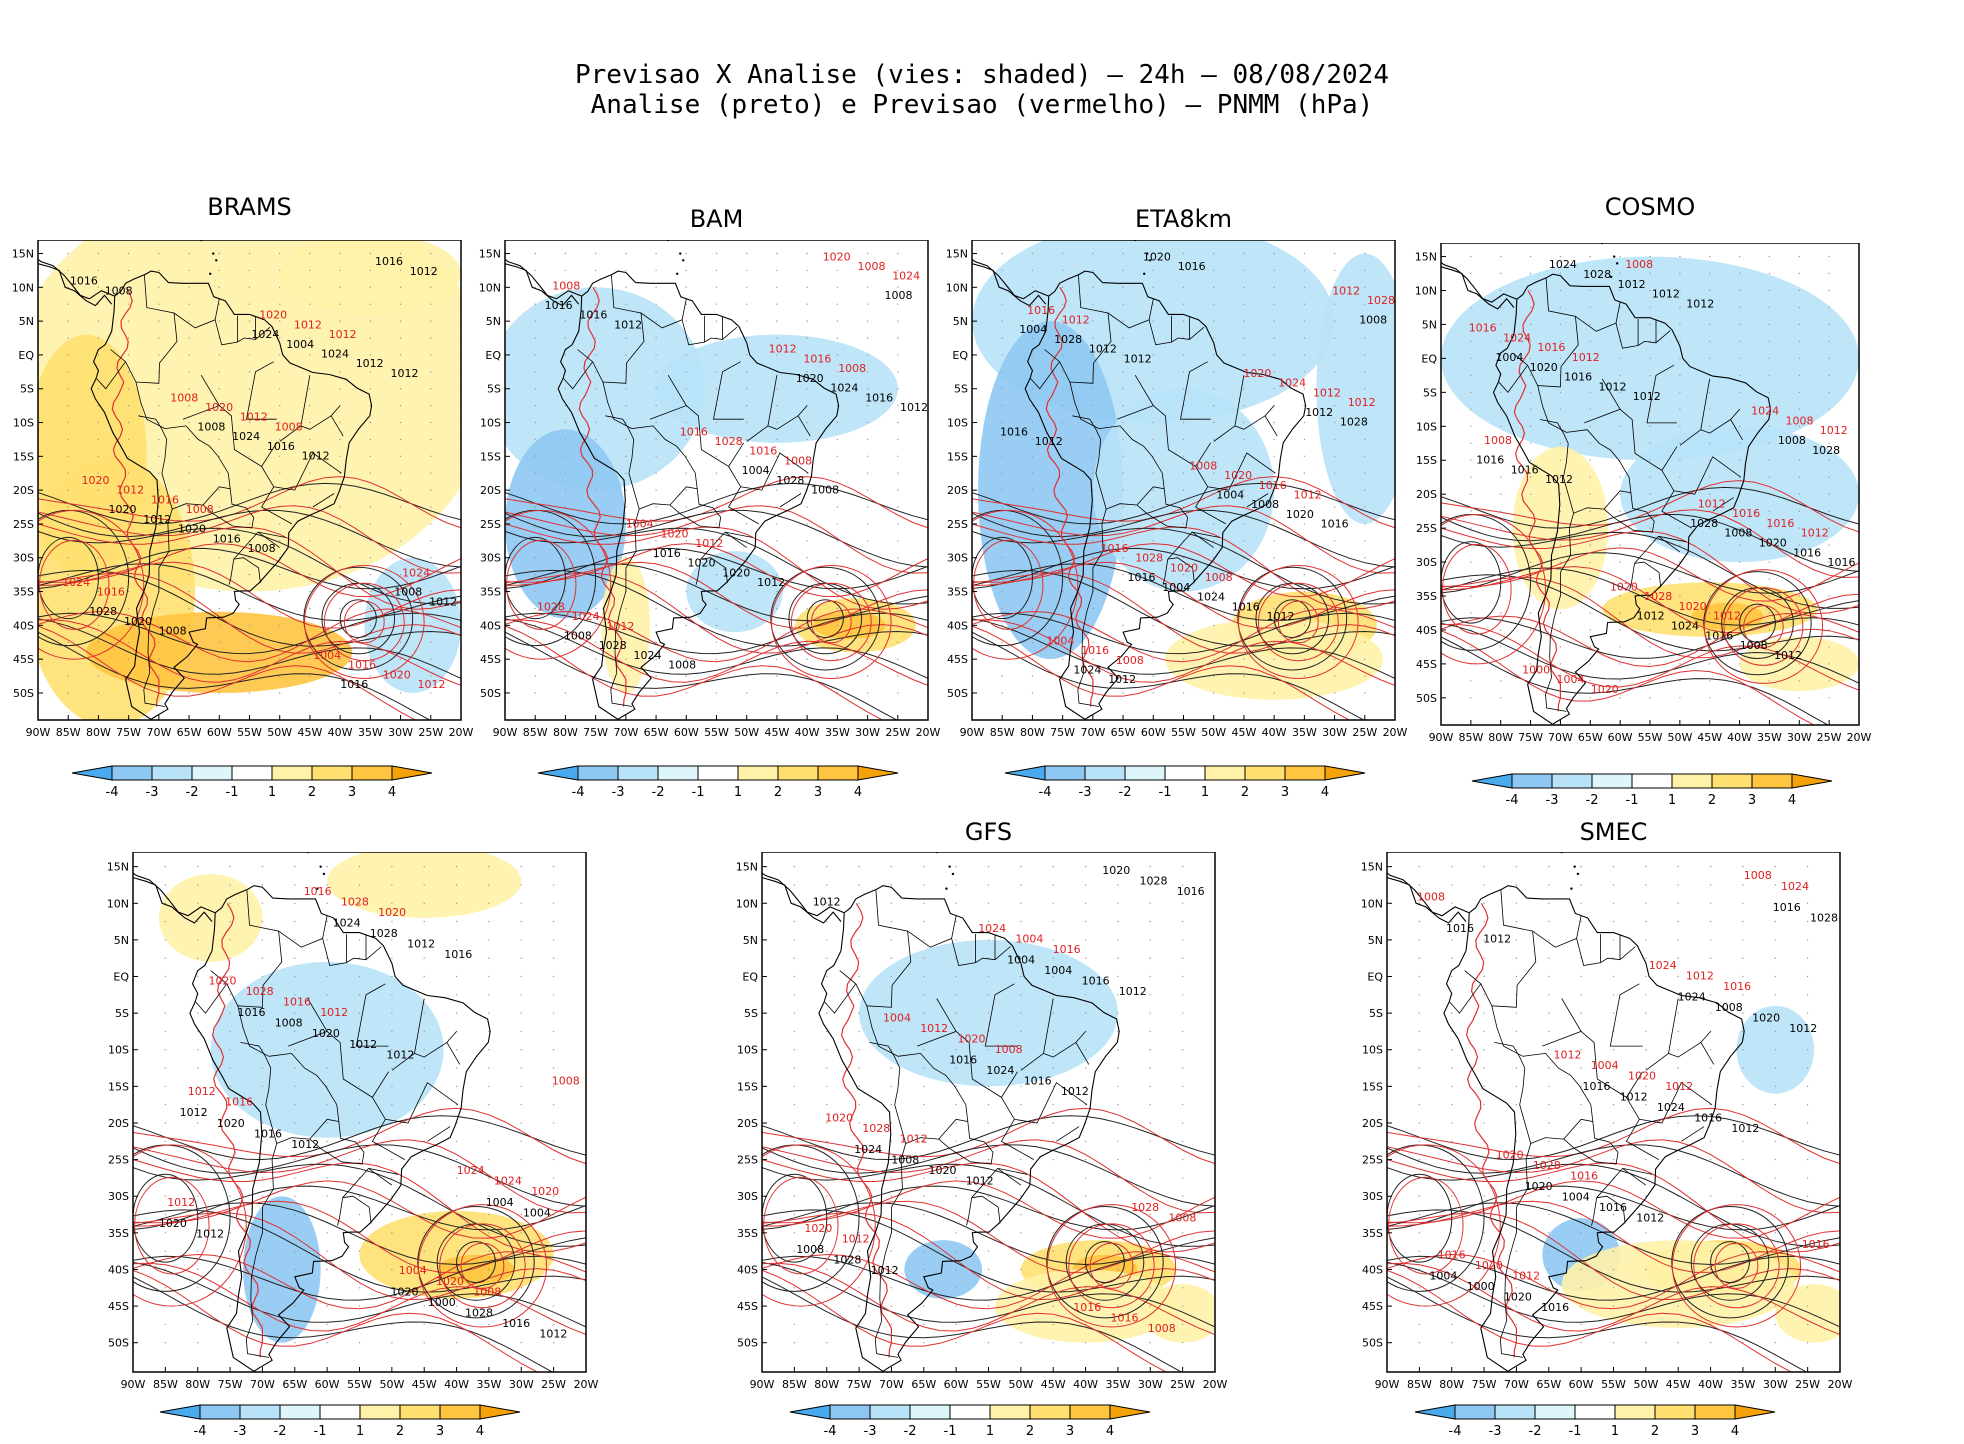 Image resolution: width=1964 pixels, height=1444 pixels. Describe the element at coordinates (490, 558) in the screenshot. I see `lat-tick-label: 30S` at that location.